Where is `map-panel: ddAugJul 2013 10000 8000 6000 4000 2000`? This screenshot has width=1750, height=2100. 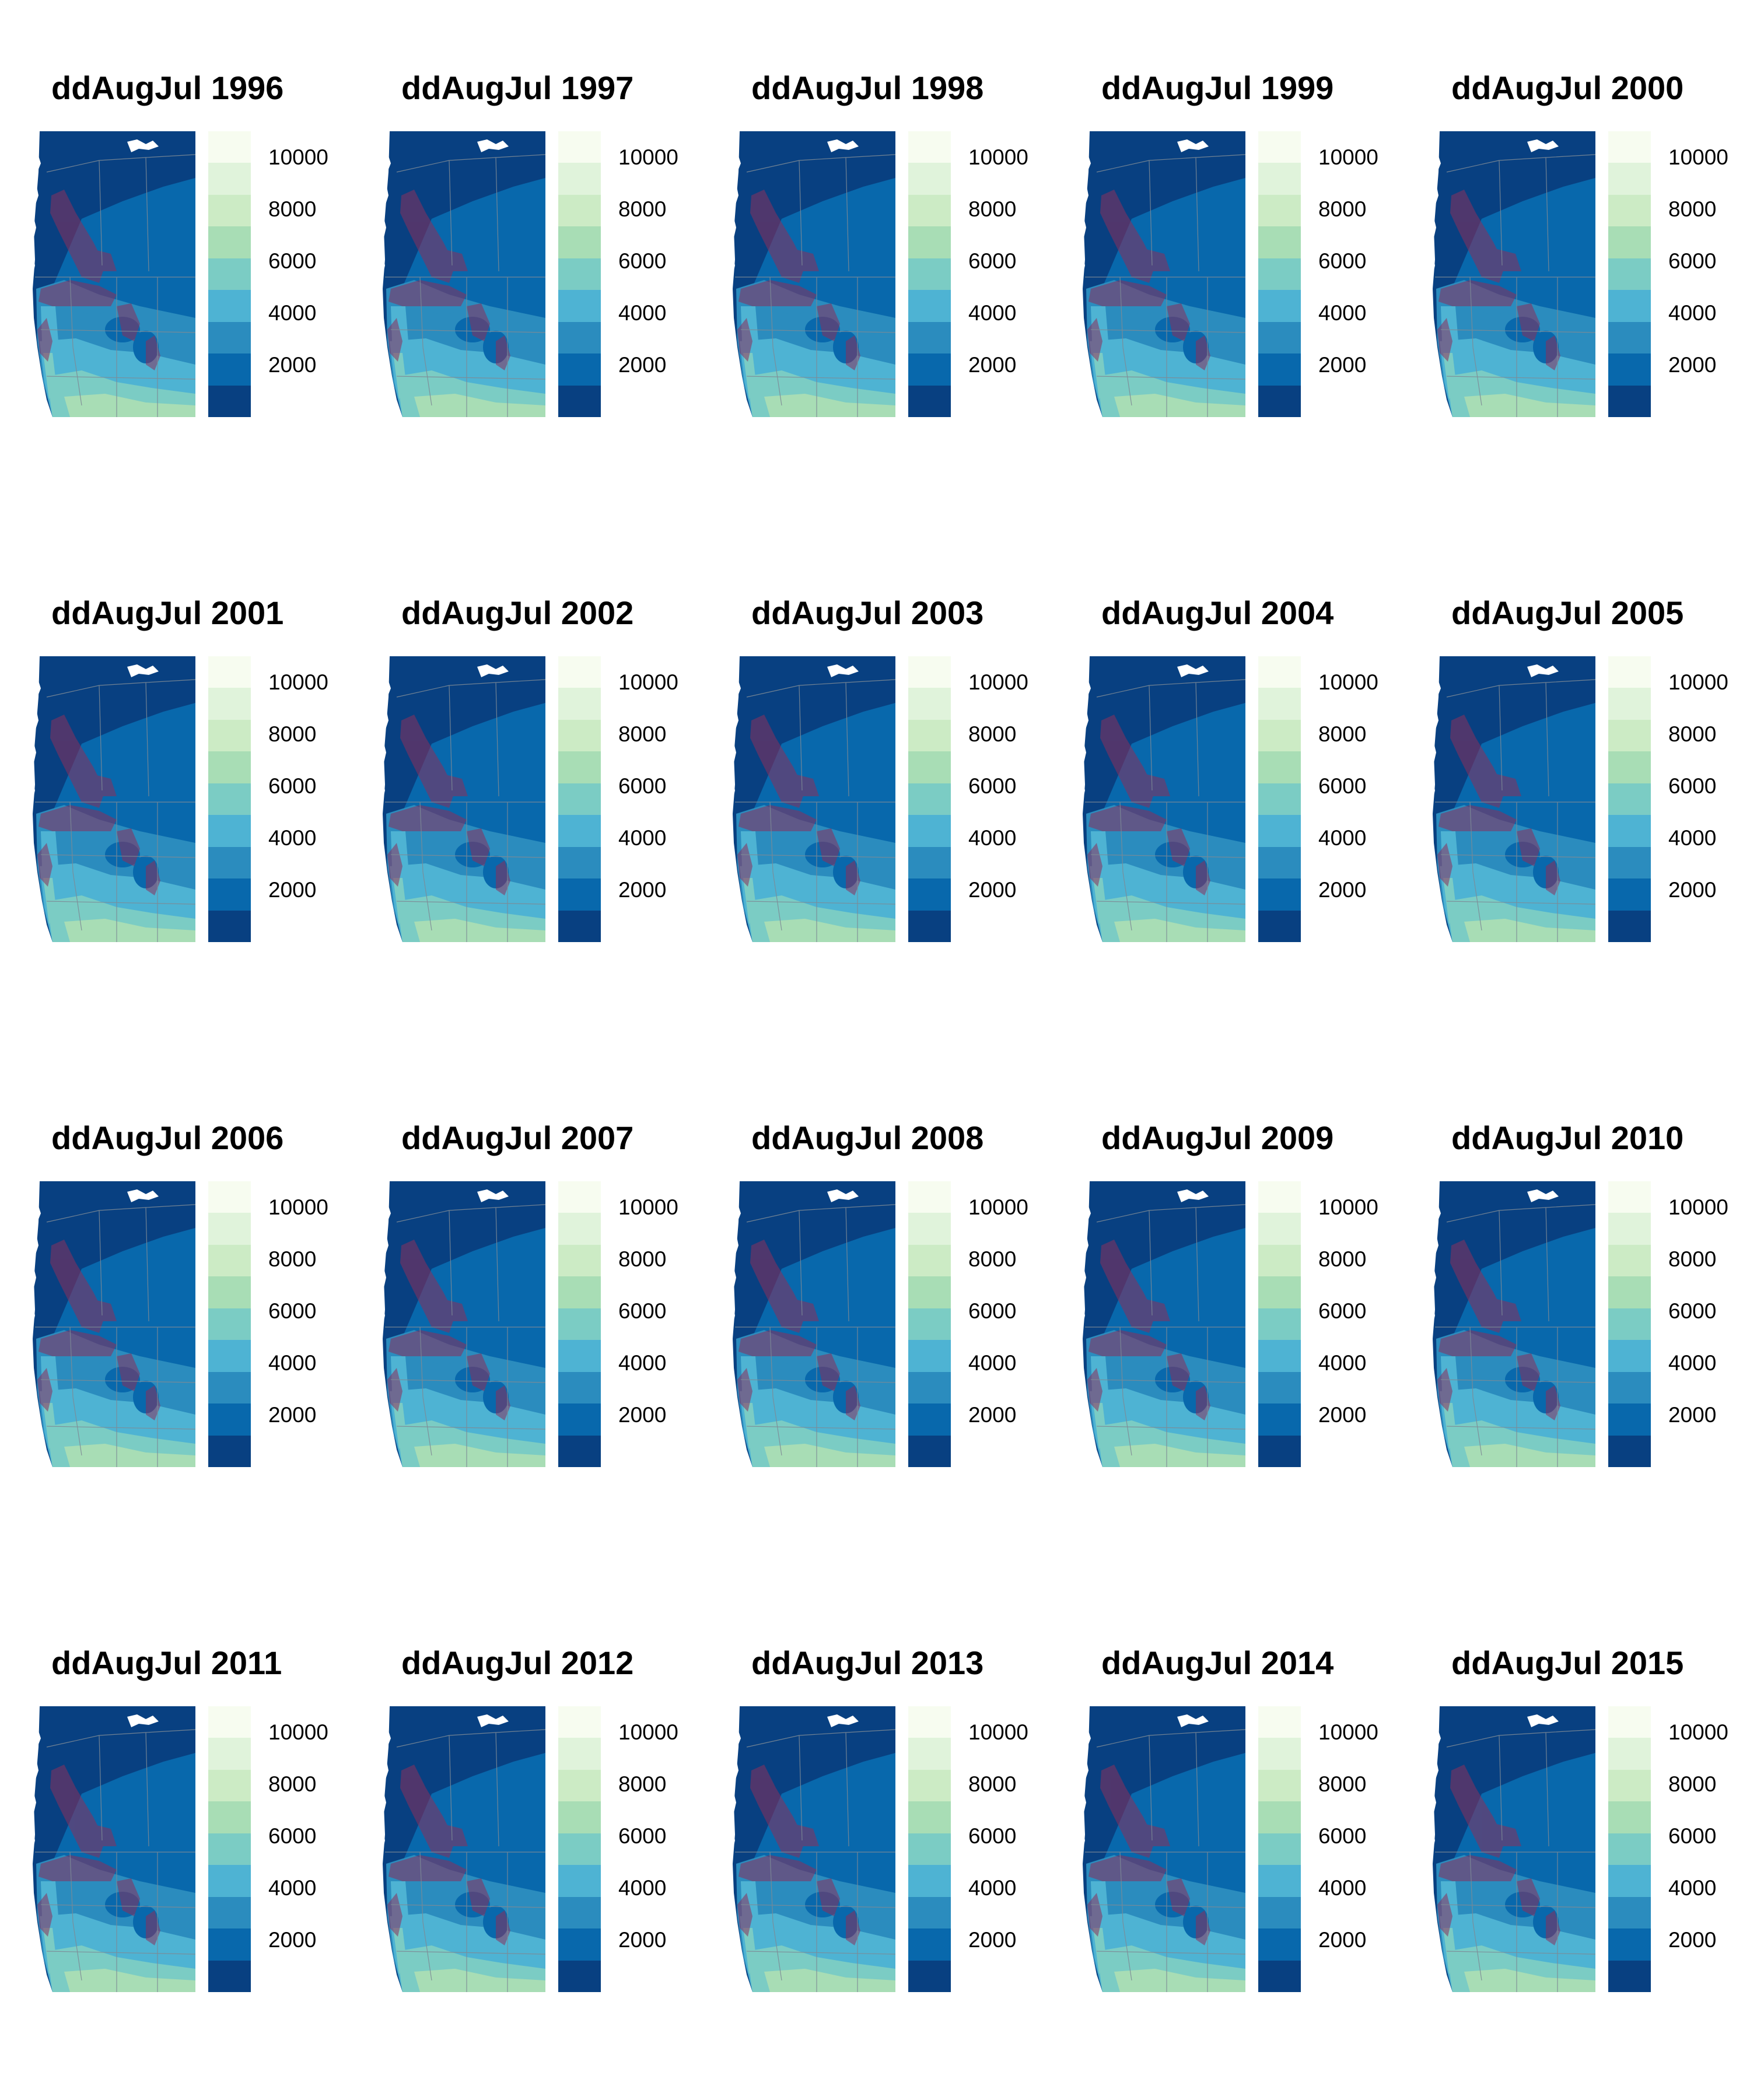 map-panel: ddAugJul 2013 10000 8000 6000 4000 2000 is located at coordinates (875, 1838).